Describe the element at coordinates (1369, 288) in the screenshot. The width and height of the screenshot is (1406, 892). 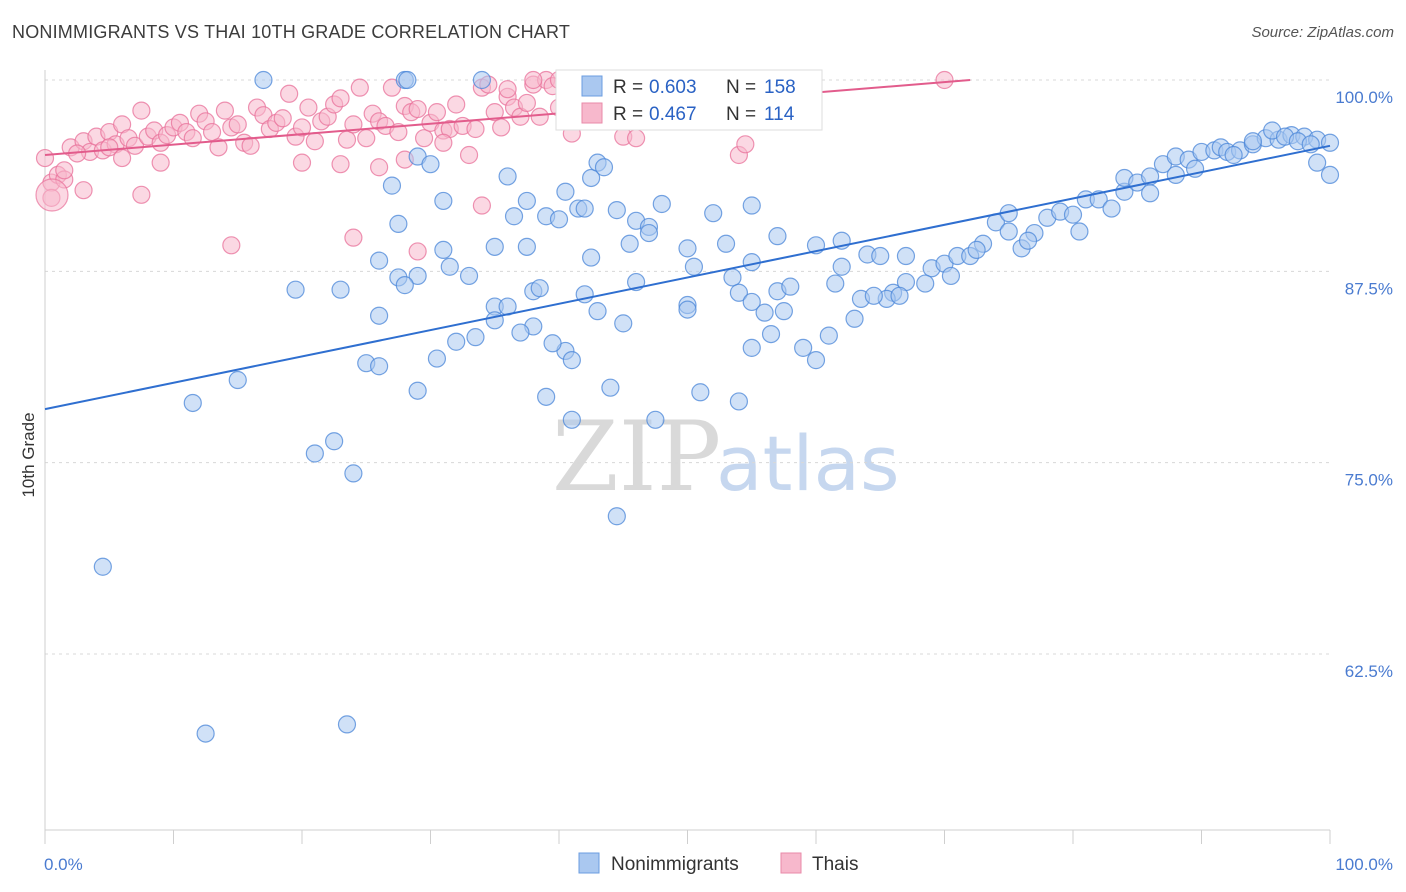
I see `y-tick-label: 87.5%` at that location.